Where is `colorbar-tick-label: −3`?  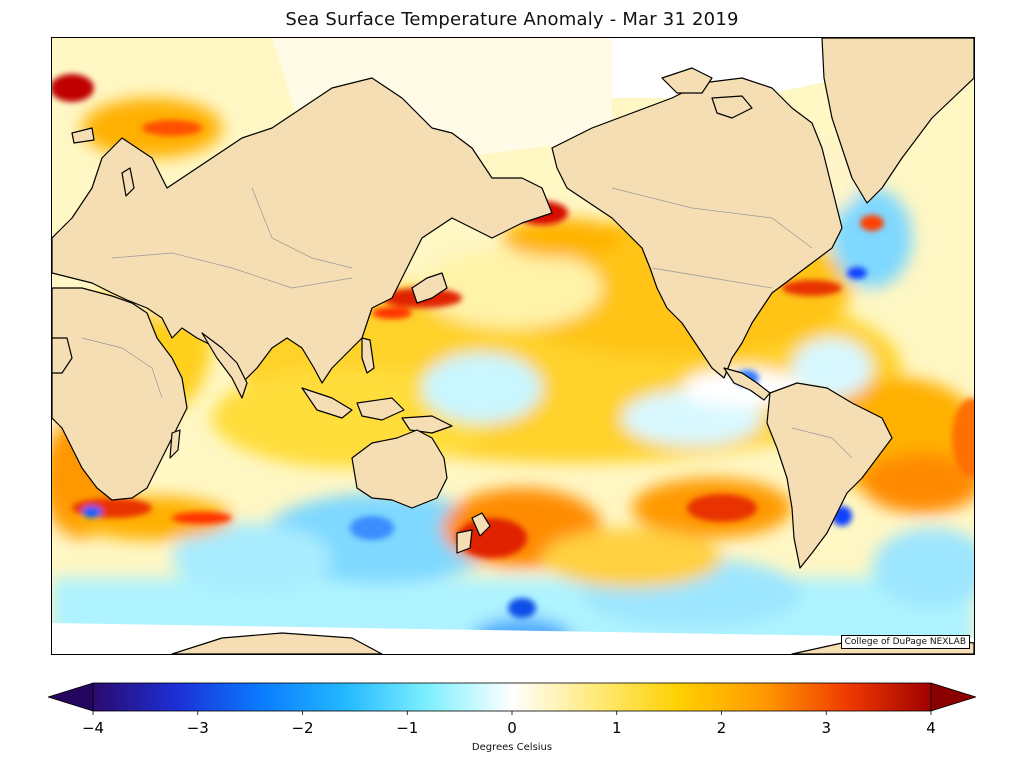 colorbar-tick-label: −3 is located at coordinates (198, 728).